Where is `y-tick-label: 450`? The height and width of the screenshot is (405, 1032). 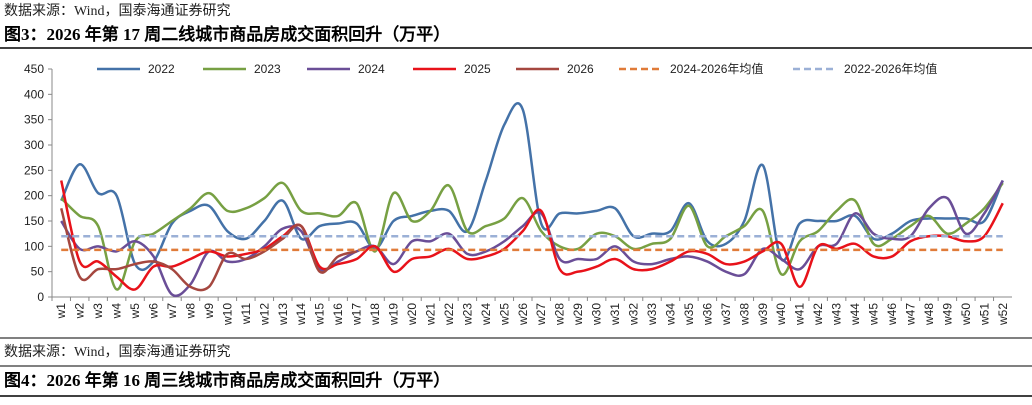 y-tick-label: 450 is located at coordinates (34, 69).